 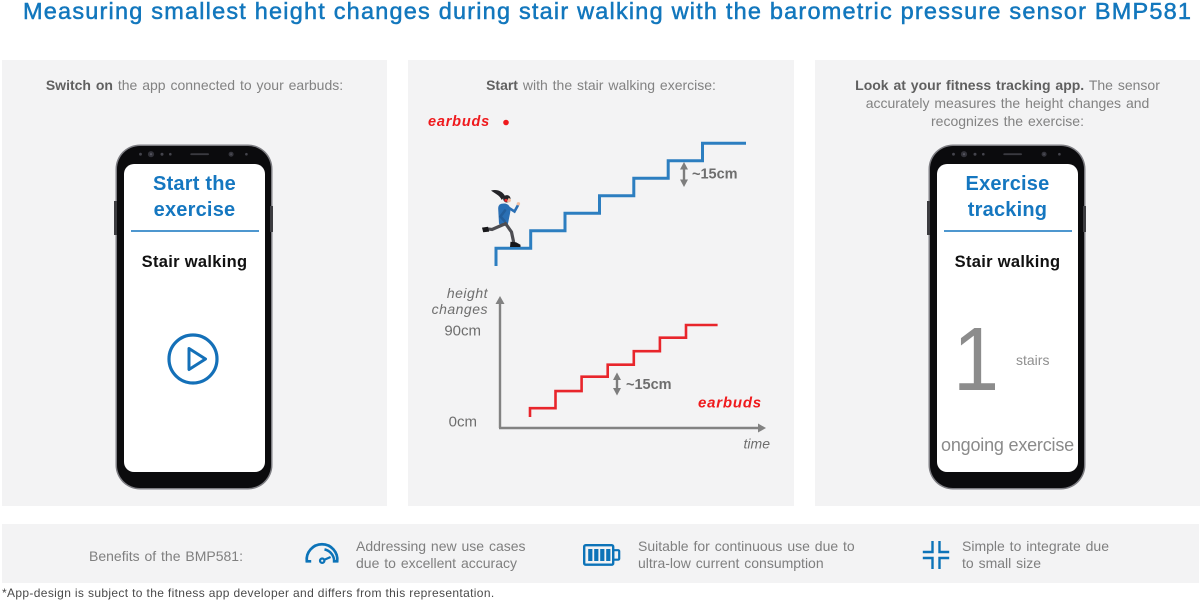 What do you see at coordinates (460, 309) in the screenshot?
I see `svg-text: changes` at bounding box center [460, 309].